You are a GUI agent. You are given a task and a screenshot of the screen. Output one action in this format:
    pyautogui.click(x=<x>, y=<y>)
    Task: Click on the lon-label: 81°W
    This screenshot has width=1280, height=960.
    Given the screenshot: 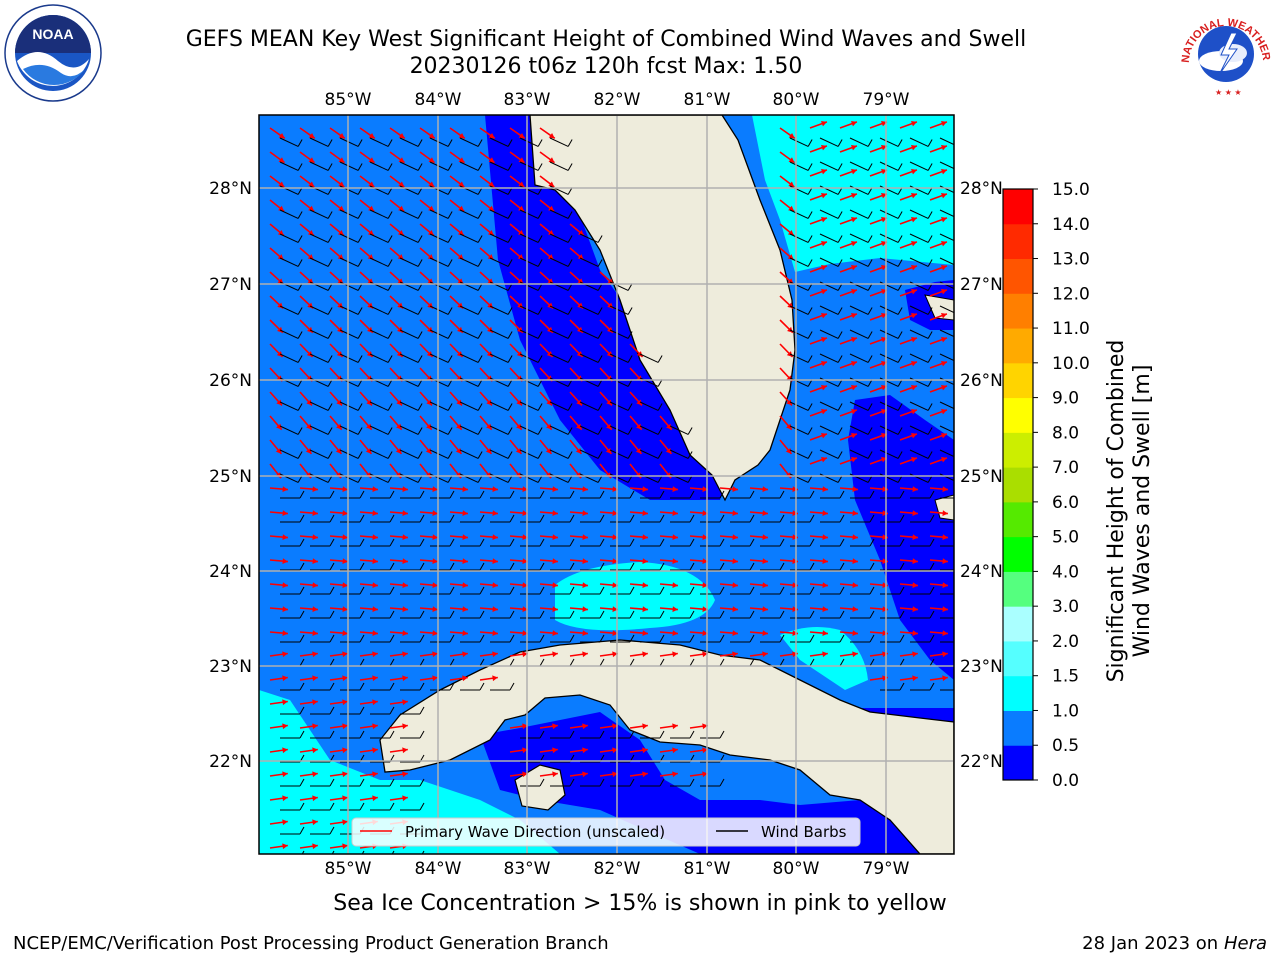 What is the action you would take?
    pyautogui.click(x=707, y=100)
    